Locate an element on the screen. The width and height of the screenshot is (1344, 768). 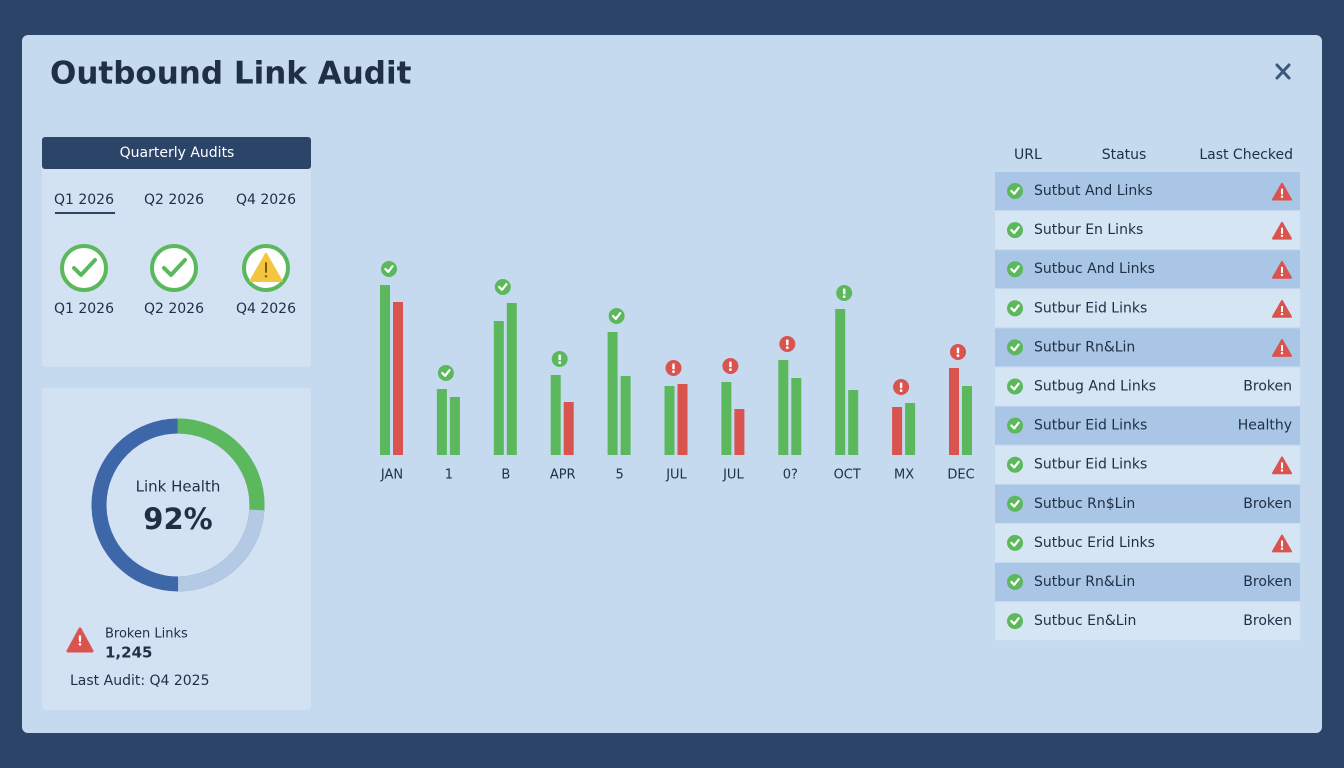
last-checked-cell: Healthy is located at coordinates (1265, 426).